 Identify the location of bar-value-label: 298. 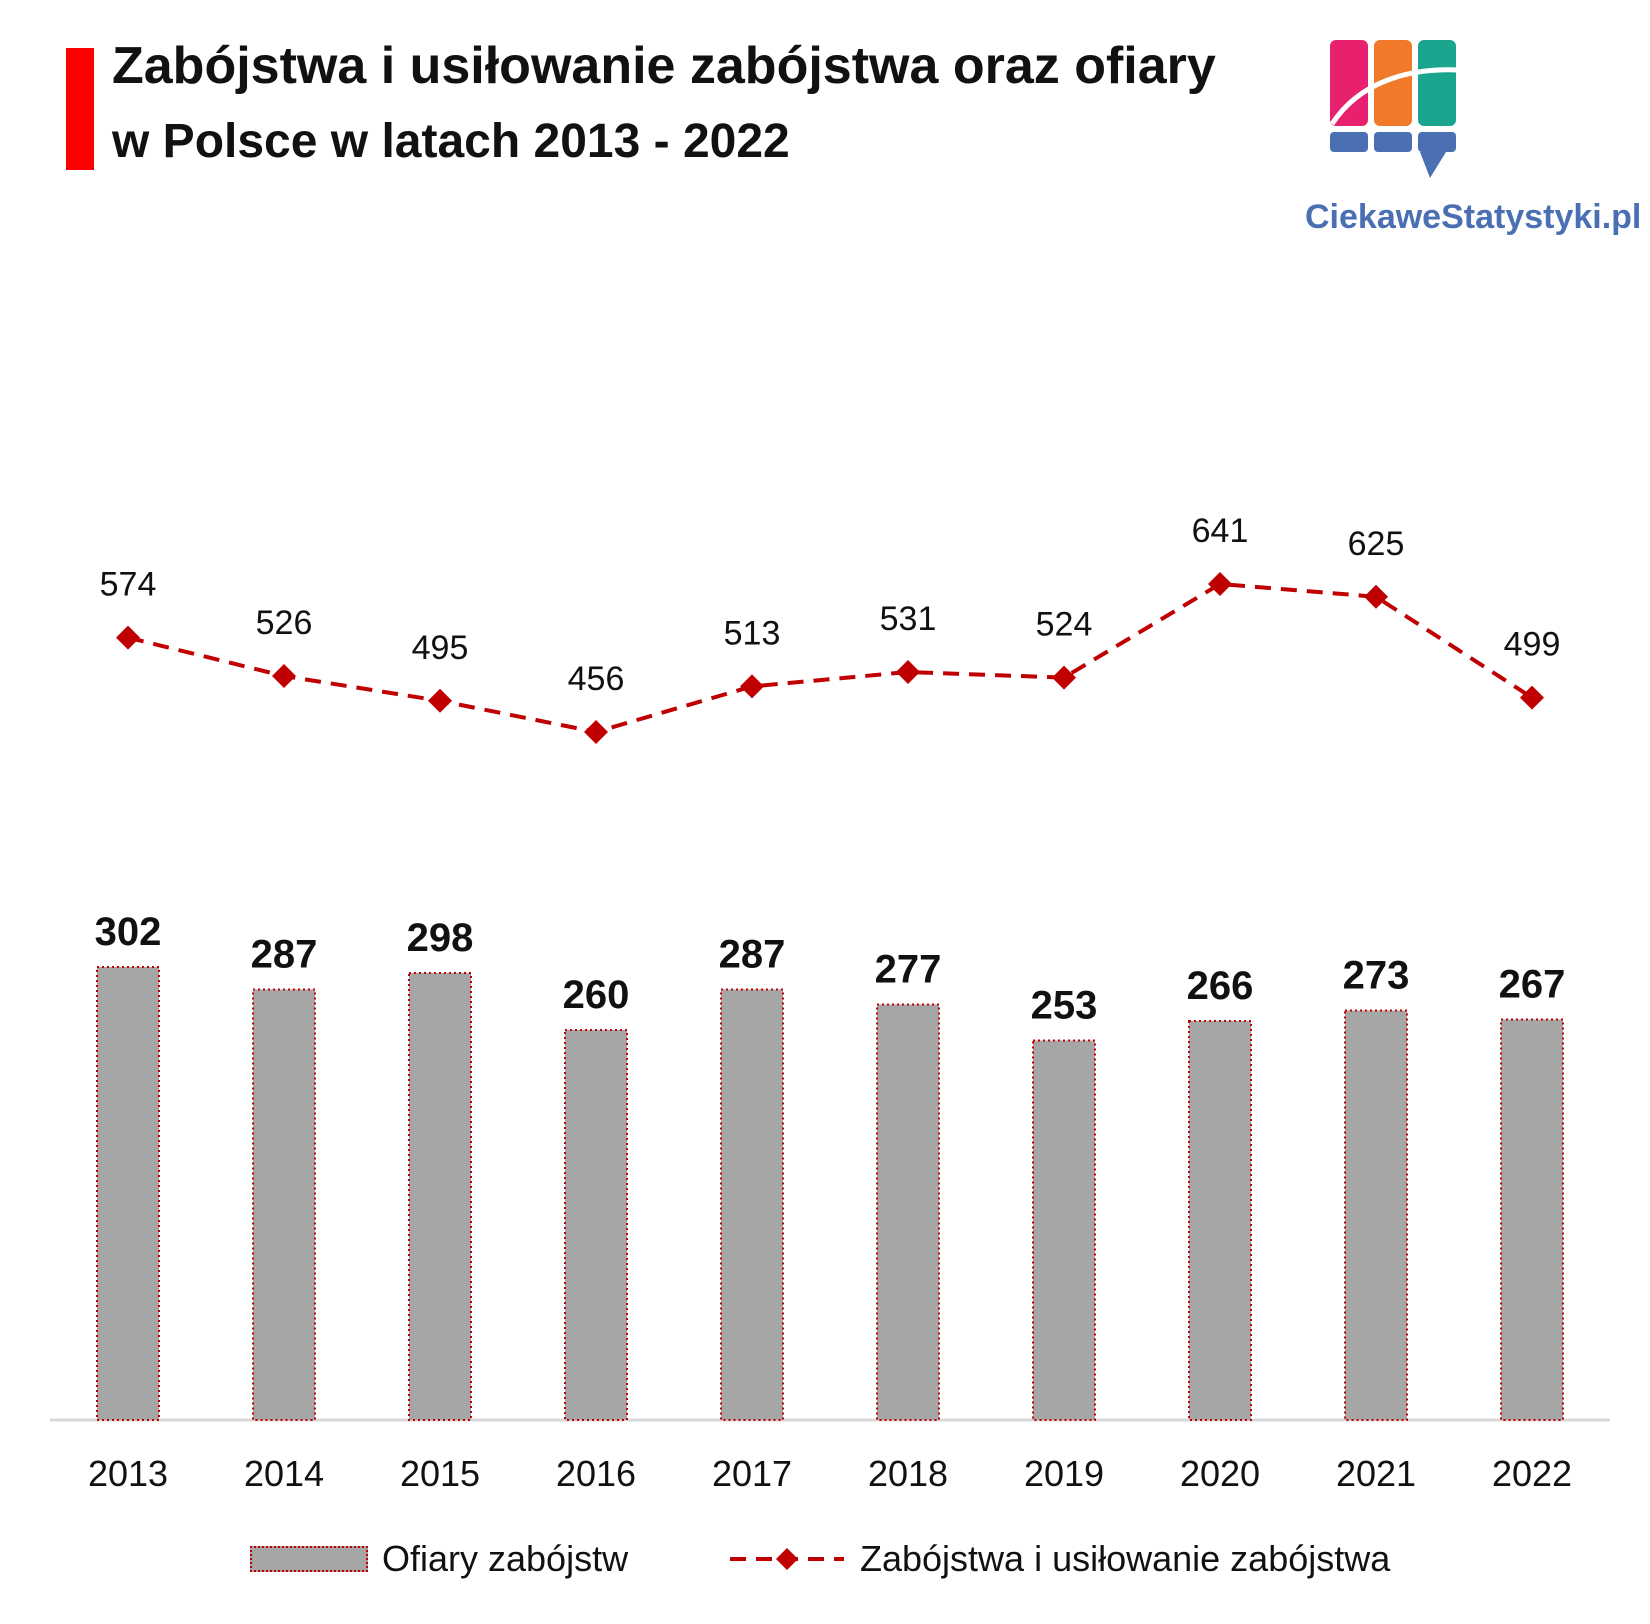
(440, 938).